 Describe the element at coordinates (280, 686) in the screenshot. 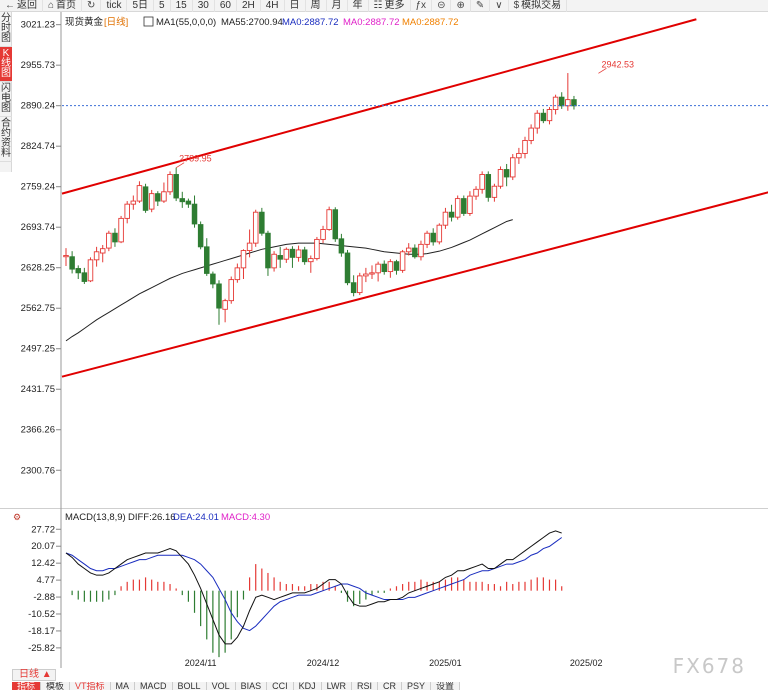

I see `indicator-tab-8: CCI` at that location.